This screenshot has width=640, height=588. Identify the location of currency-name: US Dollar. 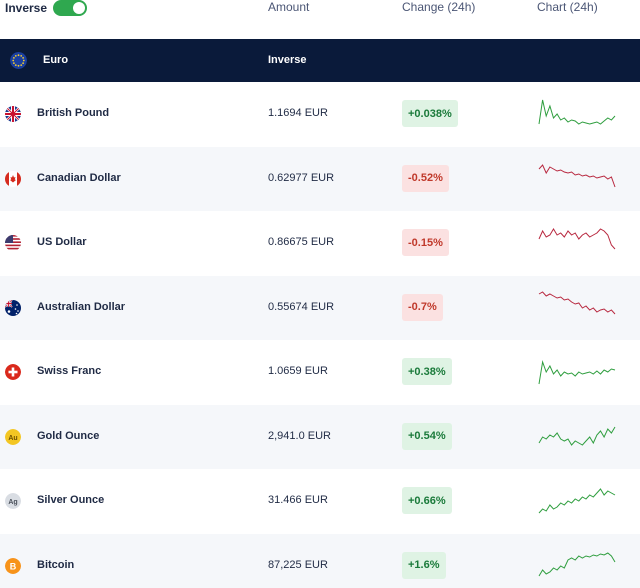
(62, 242).